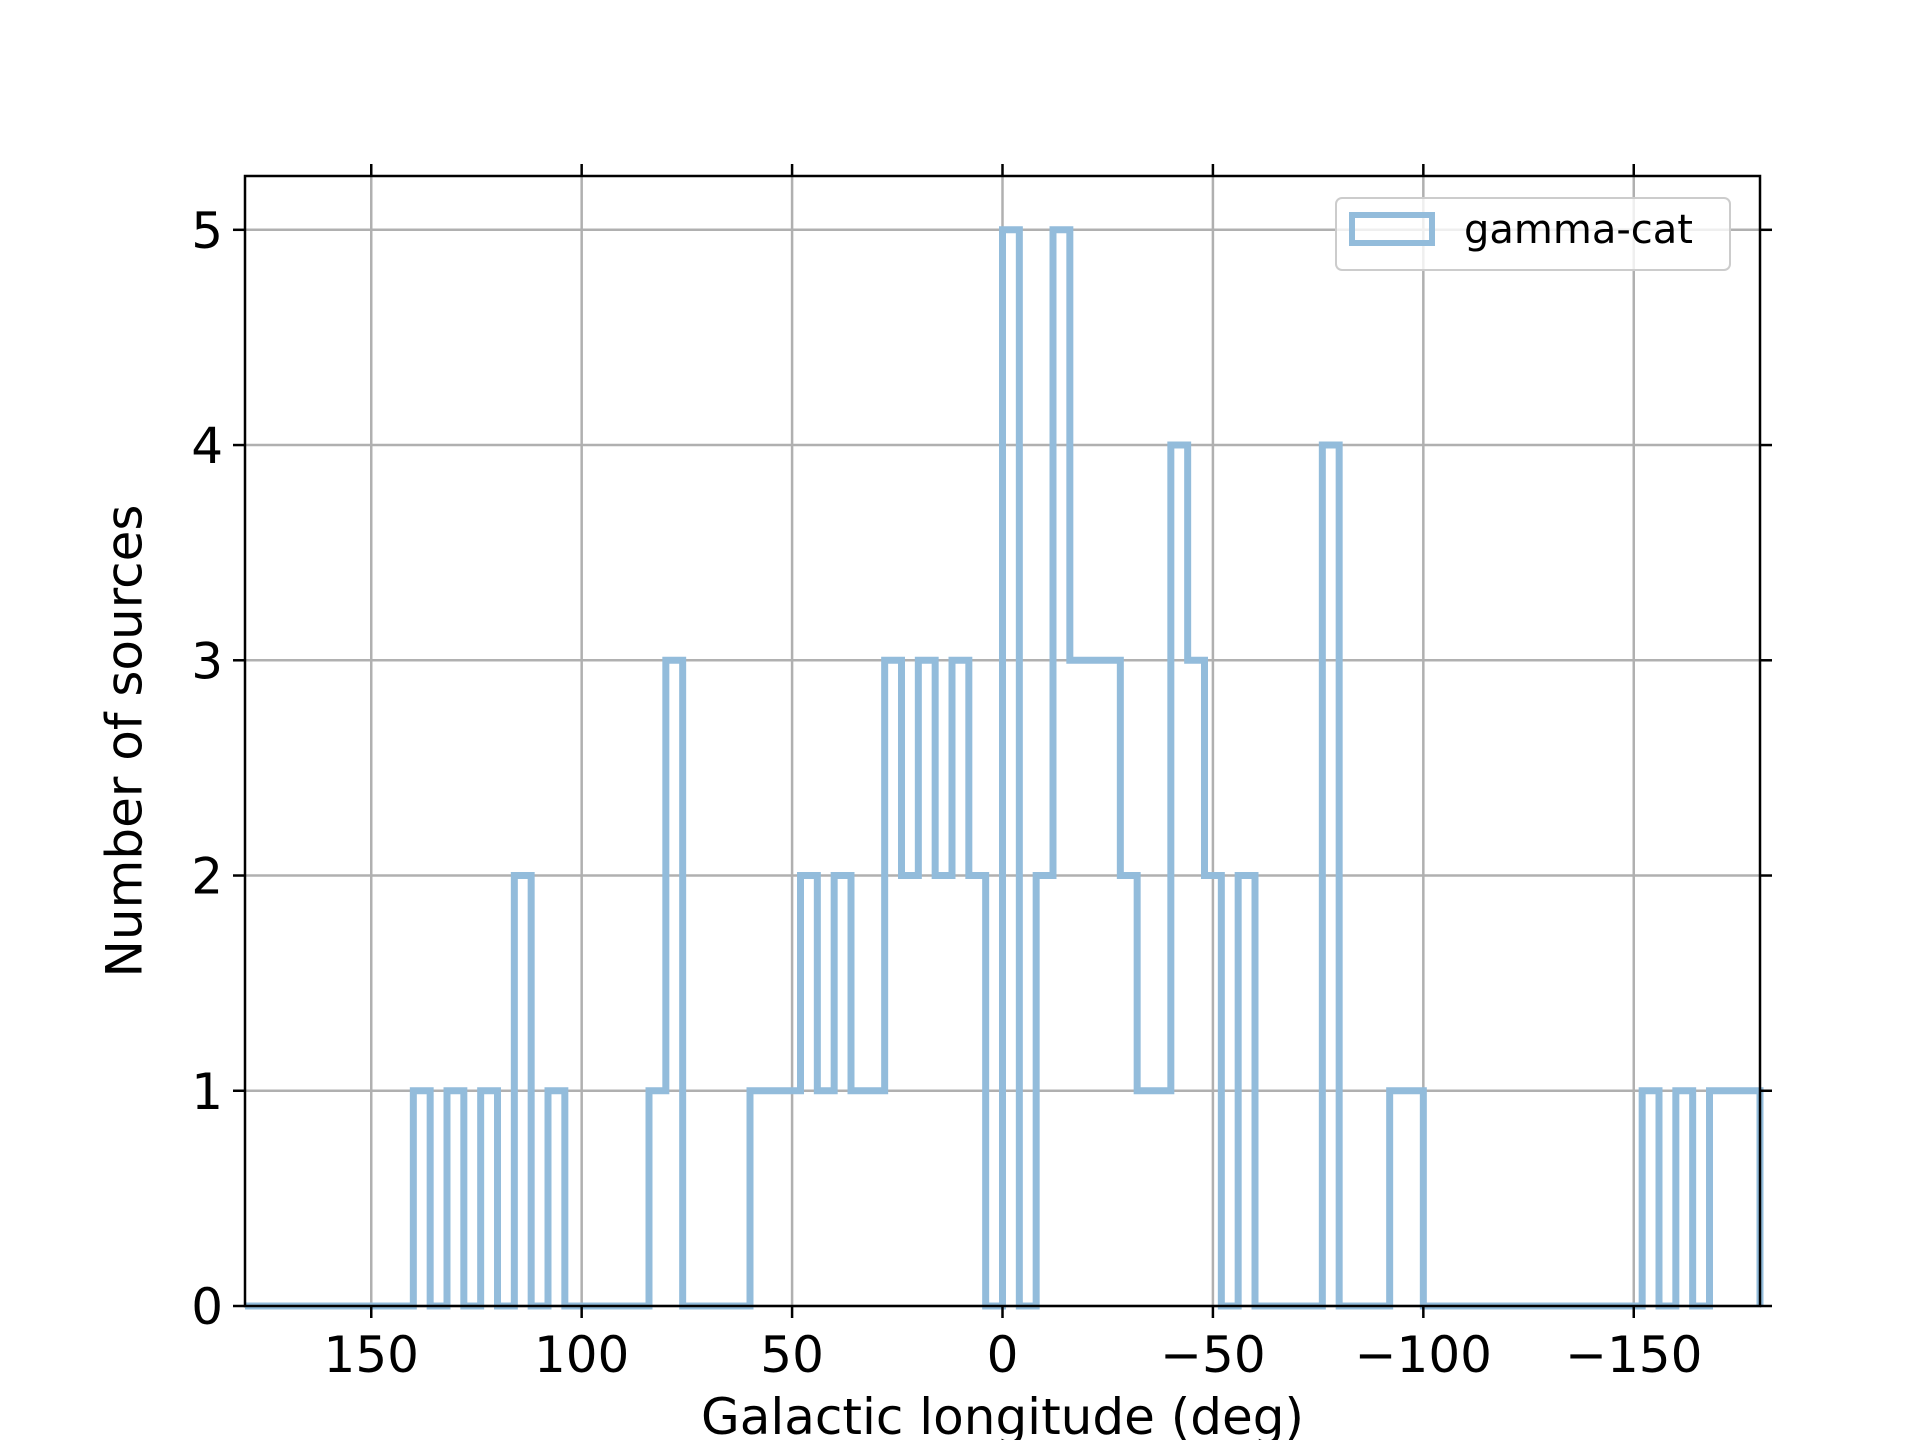  What do you see at coordinates (1003, 1355) in the screenshot?
I see `x-tick-label: 0` at bounding box center [1003, 1355].